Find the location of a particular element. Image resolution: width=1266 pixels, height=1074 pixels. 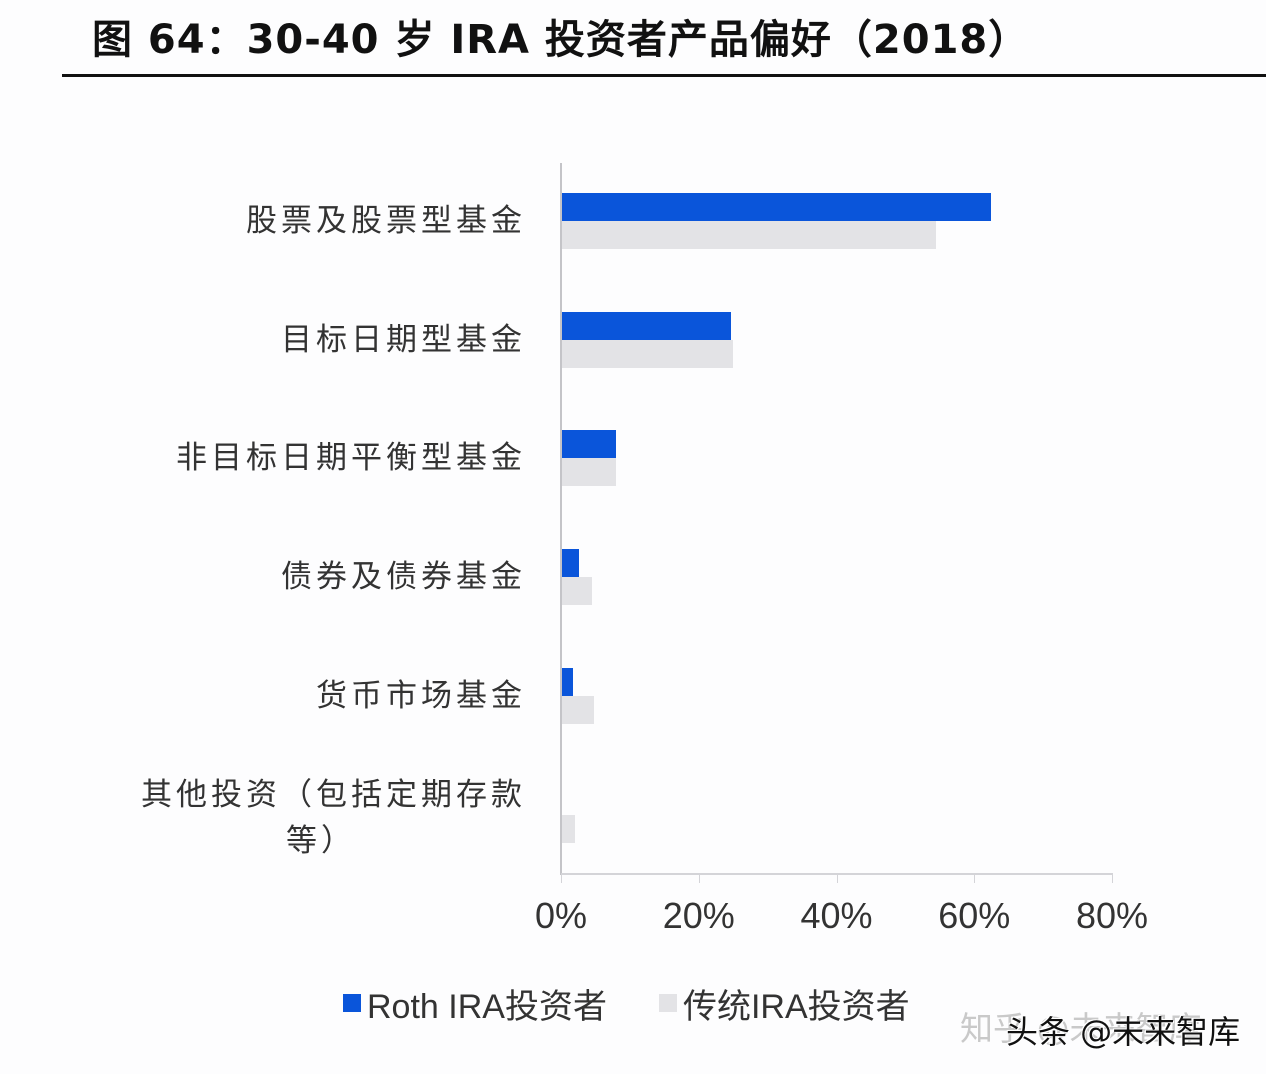

legend-swatch-roth is located at coordinates (352, 1003).